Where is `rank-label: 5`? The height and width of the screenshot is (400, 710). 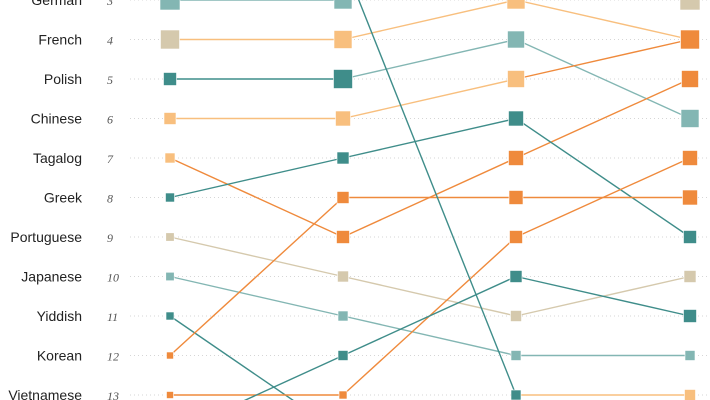 rank-label: 5 is located at coordinates (110, 80).